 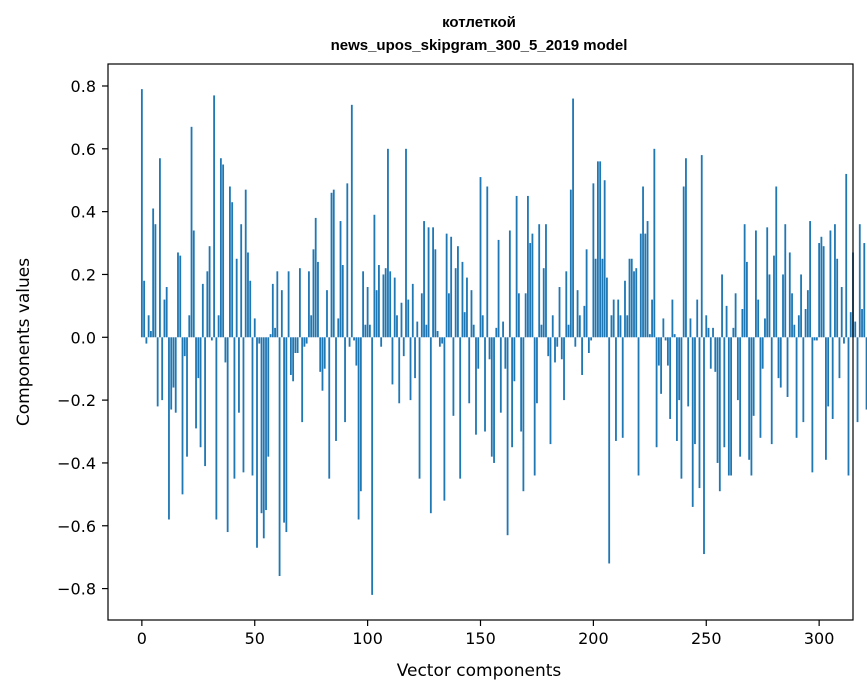 What do you see at coordinates (83, 274) in the screenshot?
I see `y-tick-label: 0.2` at bounding box center [83, 274].